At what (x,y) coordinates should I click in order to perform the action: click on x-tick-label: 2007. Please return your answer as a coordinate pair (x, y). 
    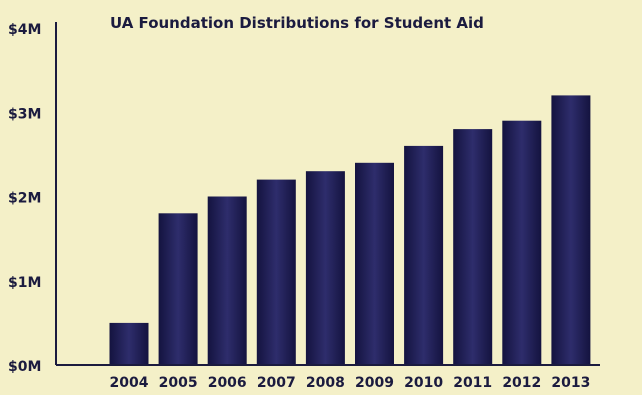
    Looking at the image, I should click on (276, 383).